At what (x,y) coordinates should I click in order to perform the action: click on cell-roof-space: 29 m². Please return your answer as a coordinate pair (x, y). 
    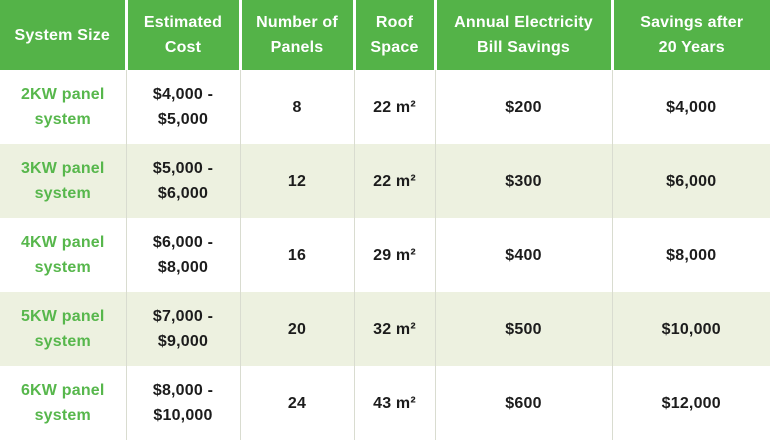
    Looking at the image, I should click on (394, 255).